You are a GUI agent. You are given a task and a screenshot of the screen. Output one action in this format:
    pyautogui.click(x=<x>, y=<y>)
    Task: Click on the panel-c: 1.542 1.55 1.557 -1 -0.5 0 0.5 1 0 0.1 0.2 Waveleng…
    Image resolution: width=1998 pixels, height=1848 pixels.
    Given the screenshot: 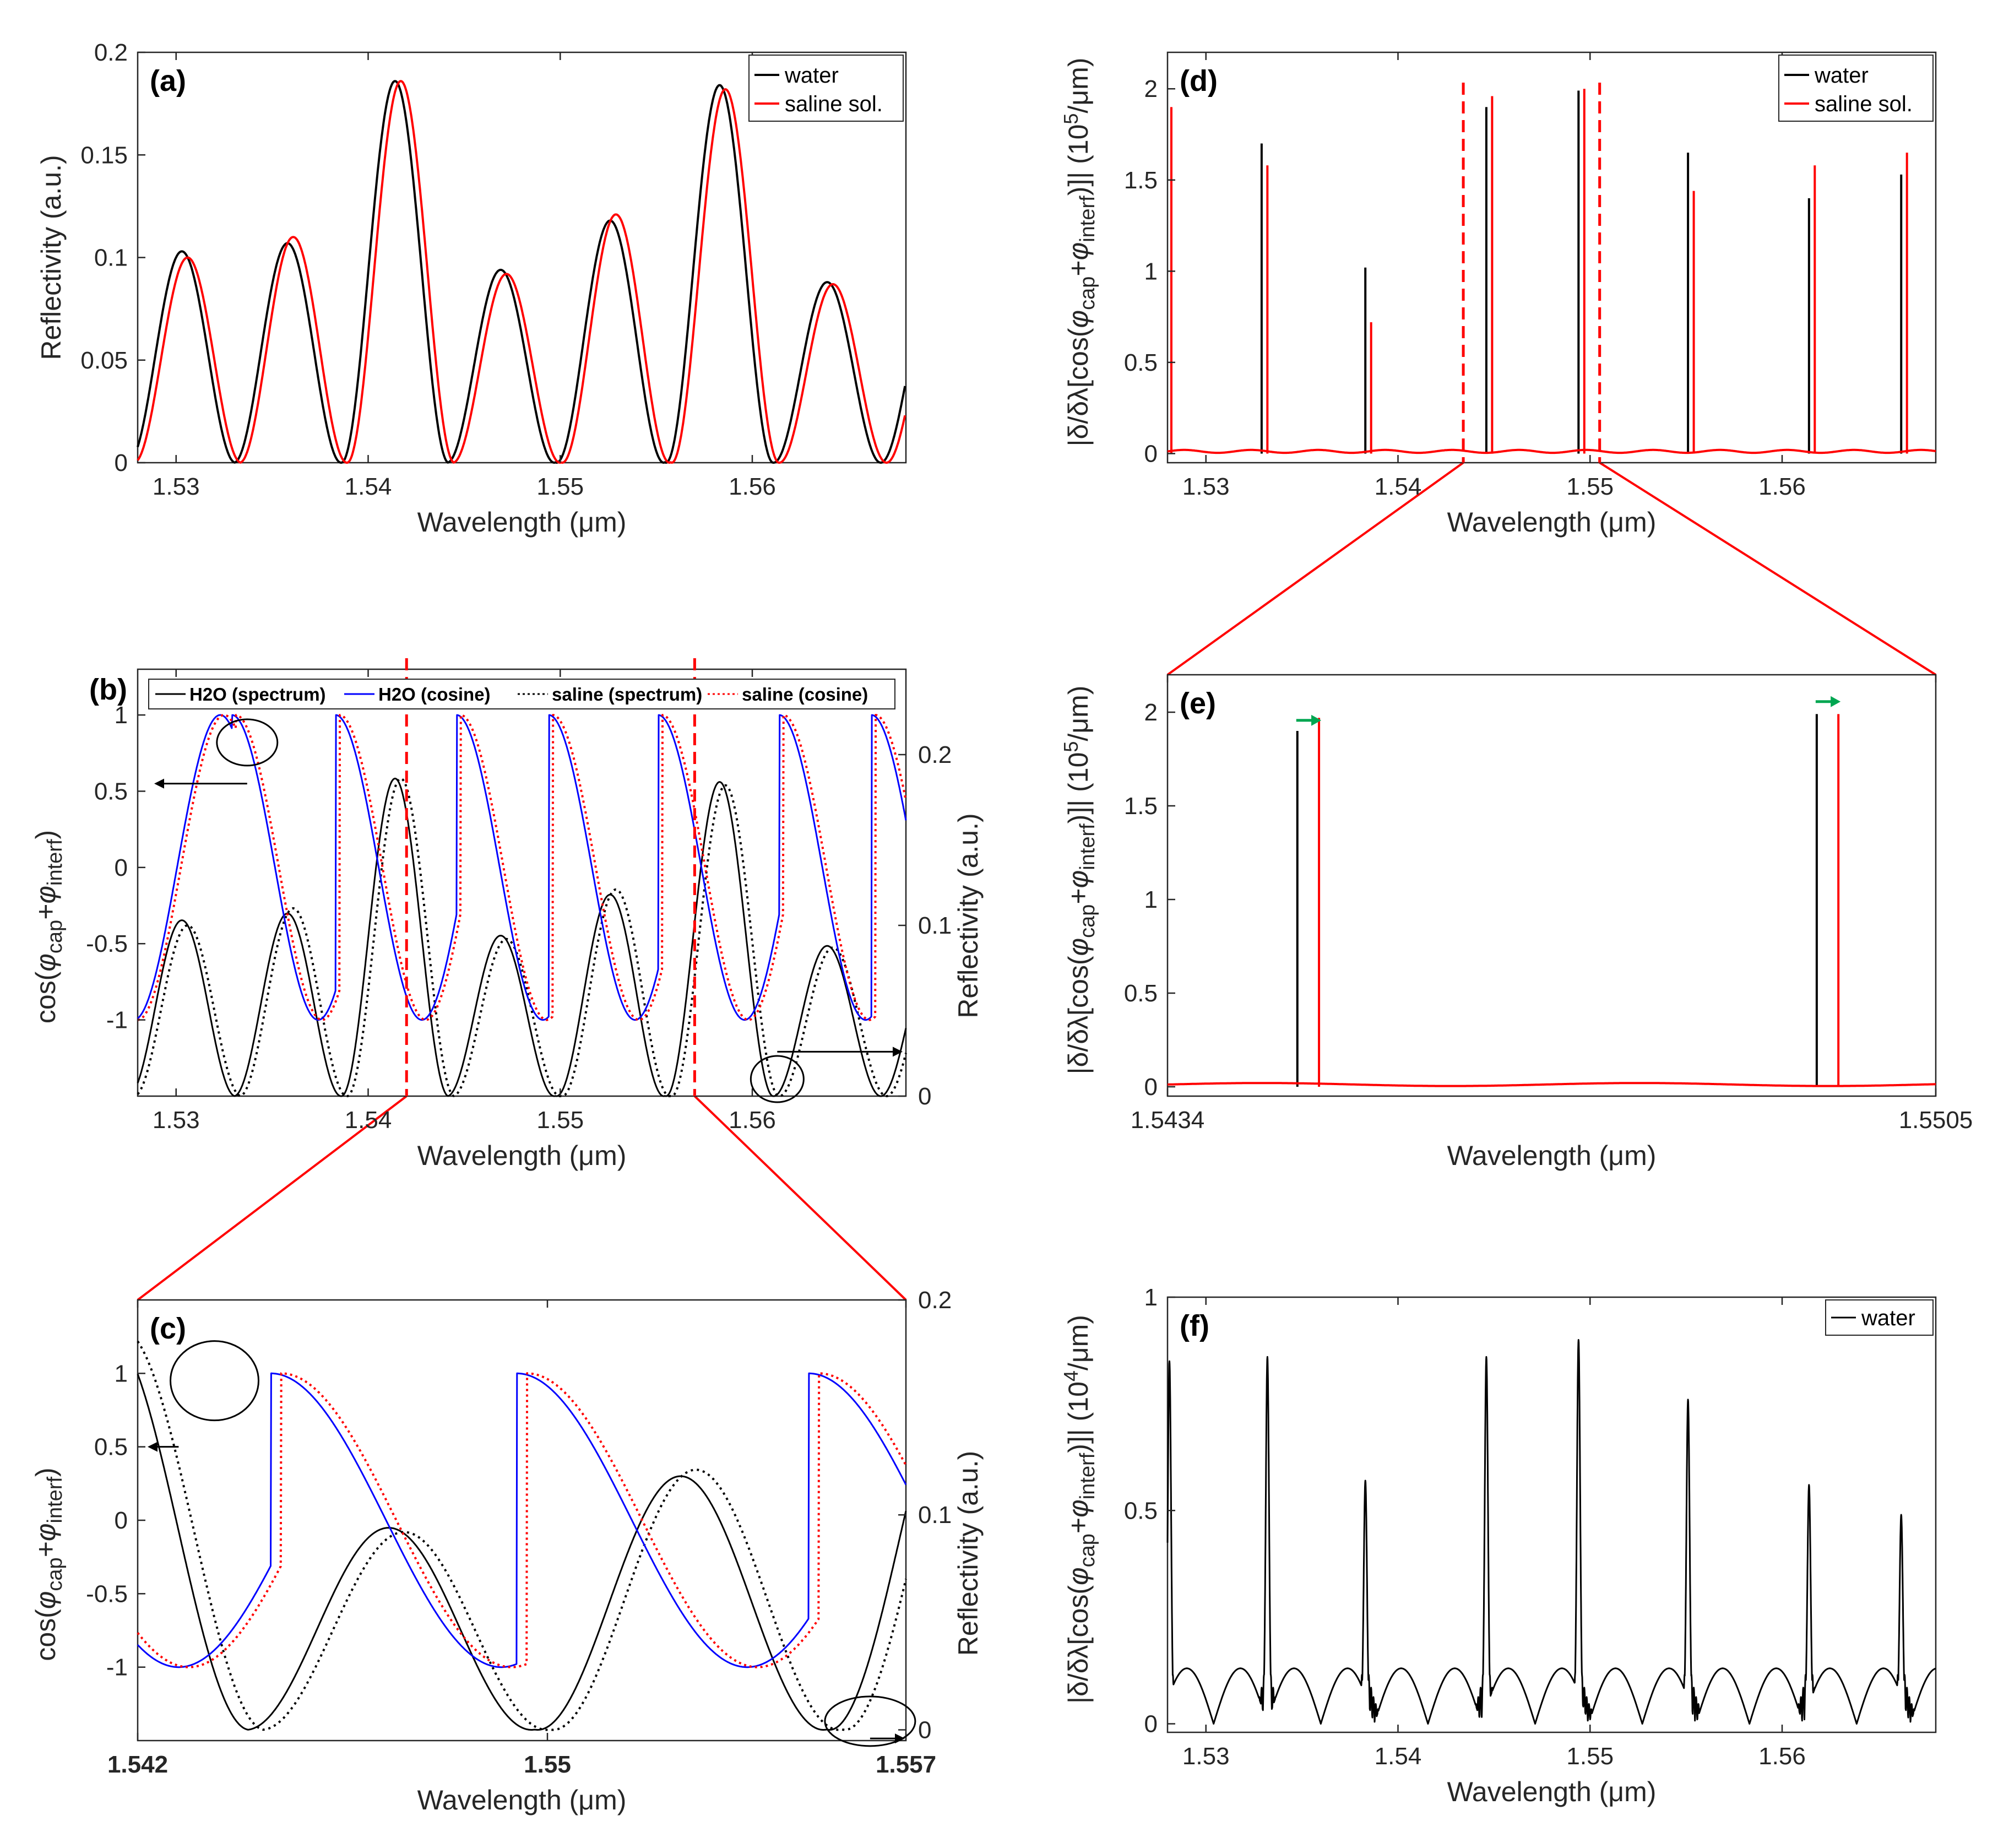 What is the action you would take?
    pyautogui.click(x=507, y=1552)
    